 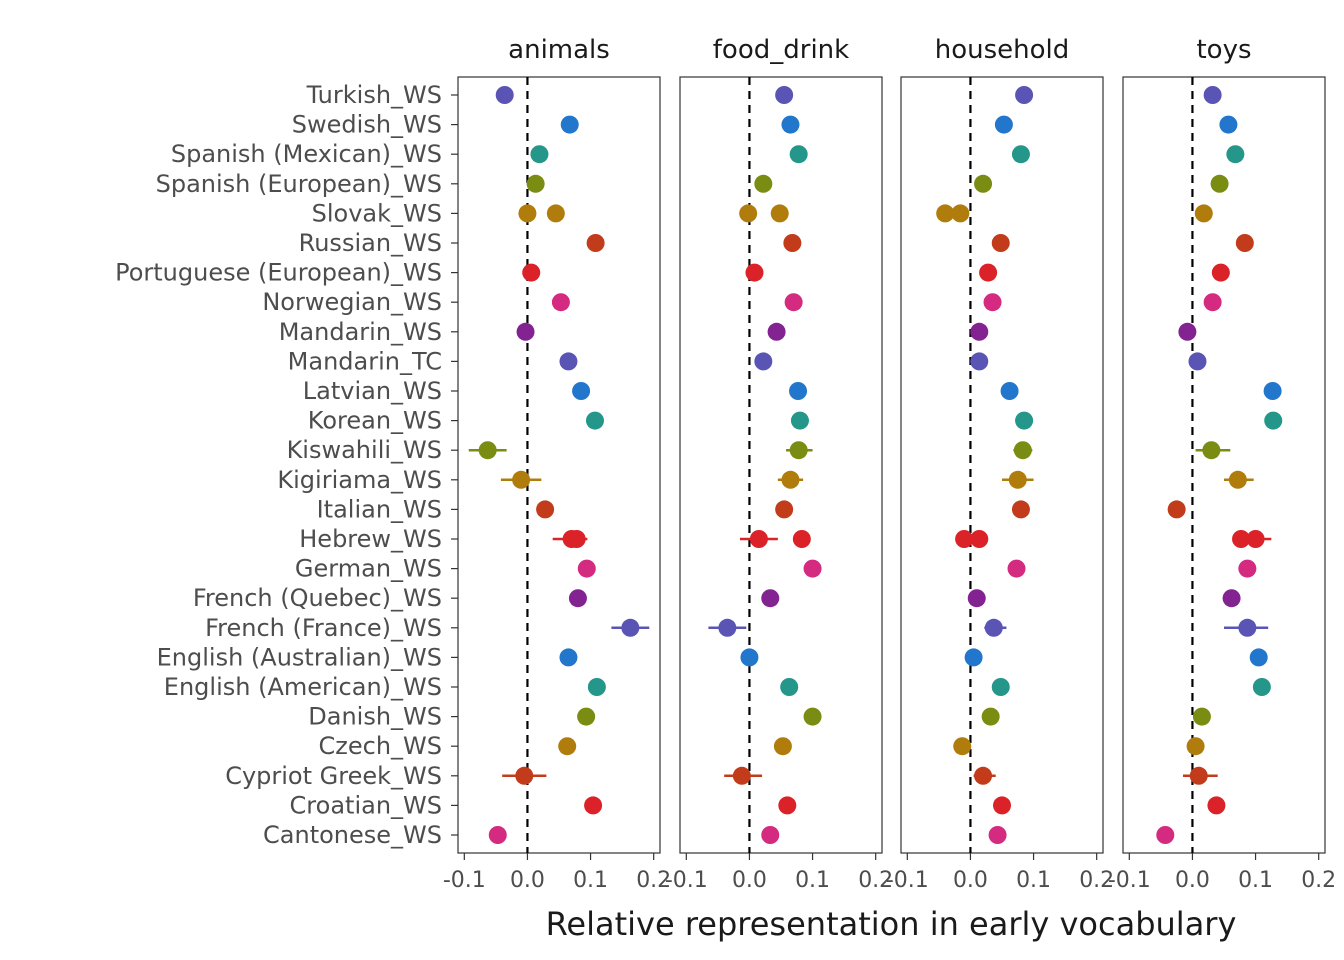 What do you see at coordinates (375, 421) in the screenshot?
I see `y-tick-label-korean-ws: Korean_WS` at bounding box center [375, 421].